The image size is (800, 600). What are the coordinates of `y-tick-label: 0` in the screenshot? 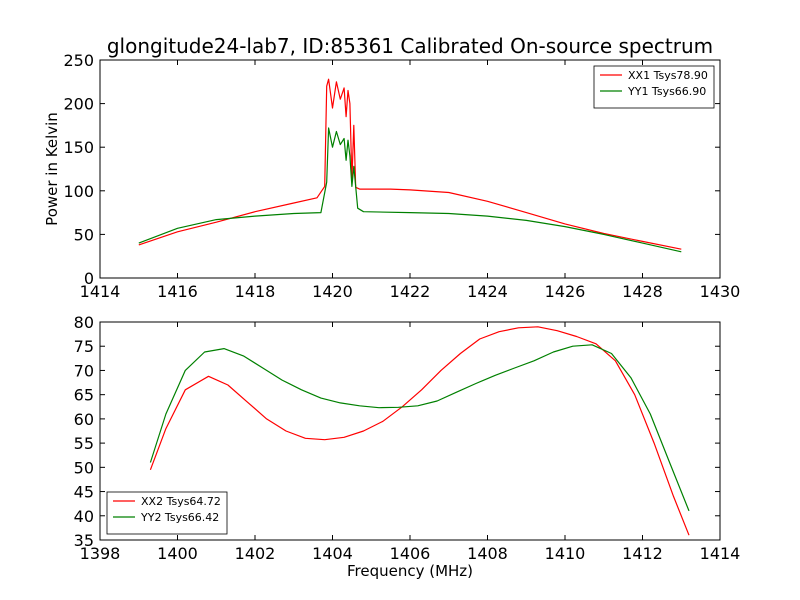 It's located at (89, 278).